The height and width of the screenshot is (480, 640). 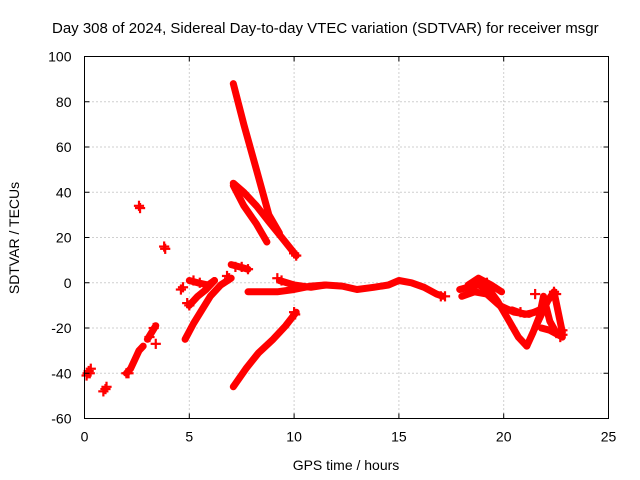 I want to click on y-tick-label: 100, so click(x=60, y=57).